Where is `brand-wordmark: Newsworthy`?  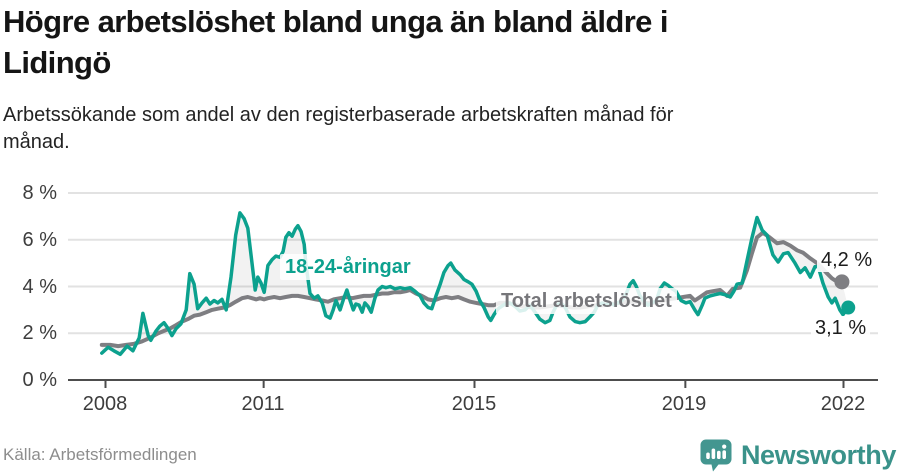
brand-wordmark: Newsworthy is located at coordinates (818, 455).